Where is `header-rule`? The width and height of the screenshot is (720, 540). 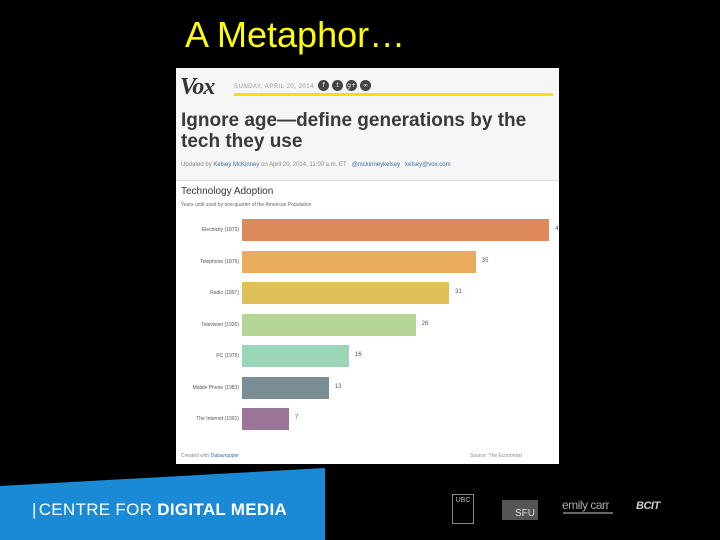
header-rule is located at coordinates (393, 94).